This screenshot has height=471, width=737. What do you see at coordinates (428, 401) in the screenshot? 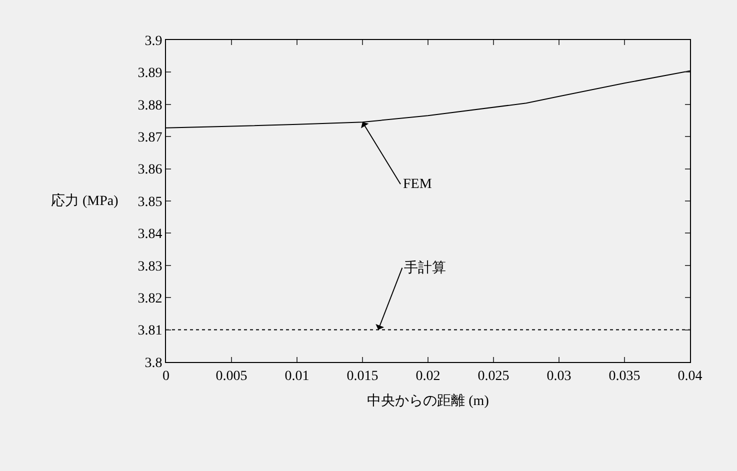
I see `x-axis-title: 中央からの距離 (m)` at bounding box center [428, 401].